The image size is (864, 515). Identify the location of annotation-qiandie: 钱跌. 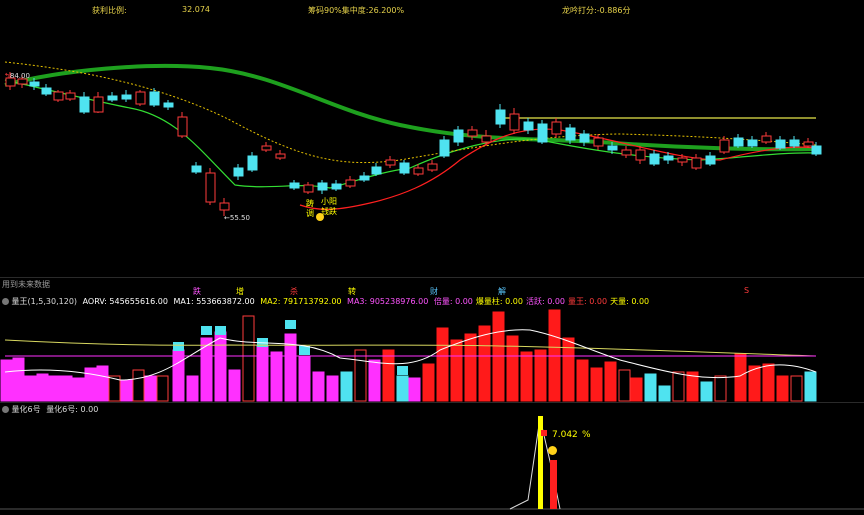
(329, 211).